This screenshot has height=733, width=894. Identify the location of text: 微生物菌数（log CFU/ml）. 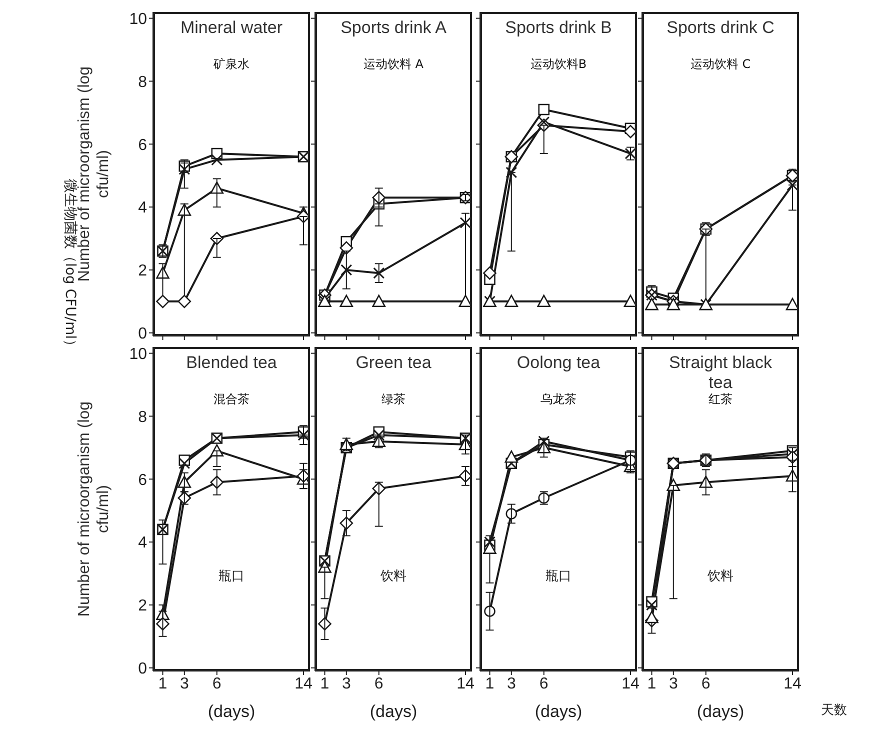
(69, 267).